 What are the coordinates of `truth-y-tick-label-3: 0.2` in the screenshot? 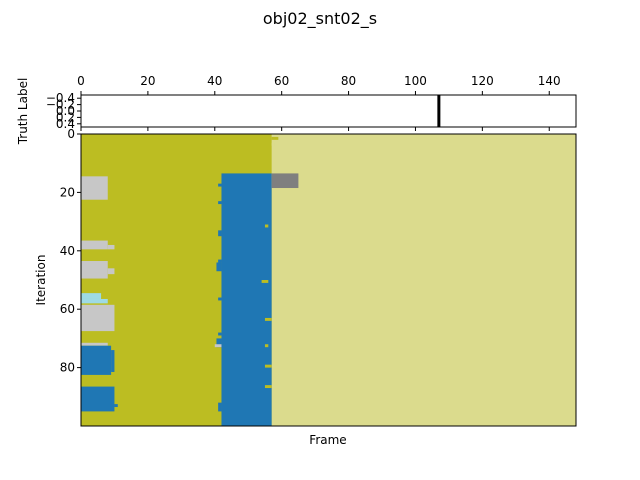 It's located at (65, 117).